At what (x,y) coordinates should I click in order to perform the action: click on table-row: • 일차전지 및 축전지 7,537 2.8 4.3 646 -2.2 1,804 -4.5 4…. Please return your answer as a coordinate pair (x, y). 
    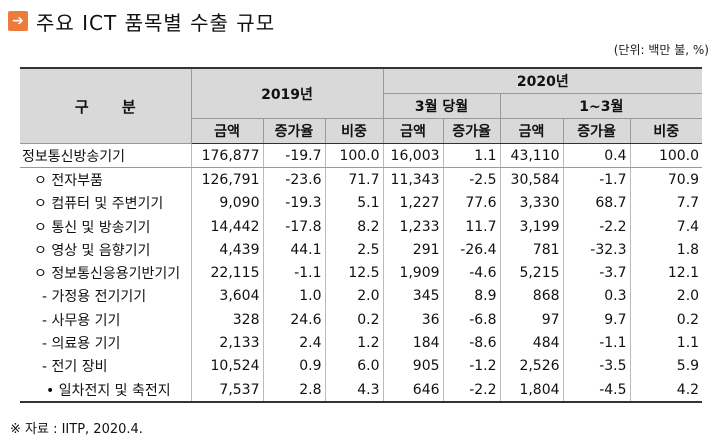
    Looking at the image, I should click on (361, 390).